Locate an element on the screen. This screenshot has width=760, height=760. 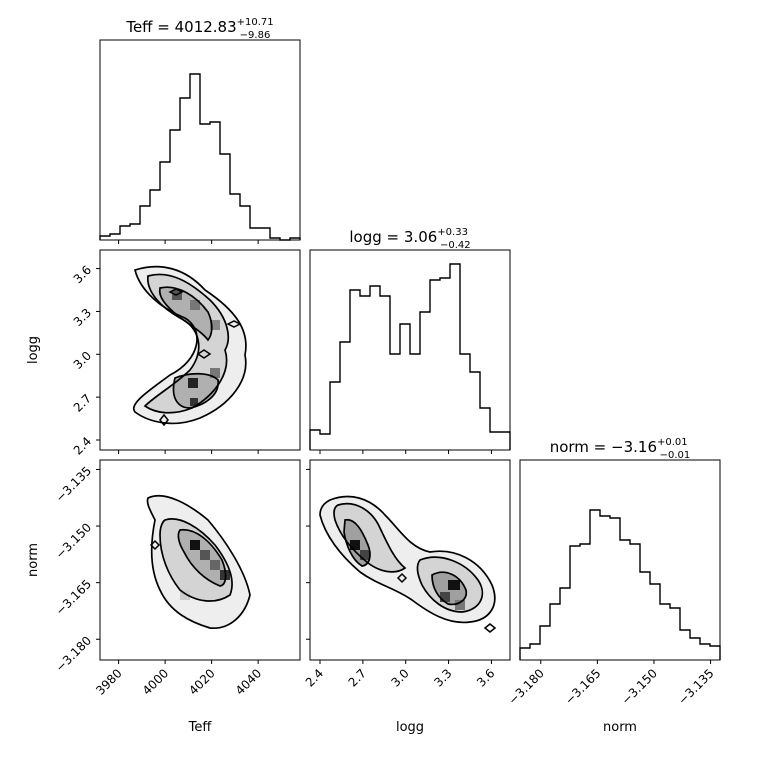
panel-frame-norm-vs-norm is located at coordinates (620, 560).